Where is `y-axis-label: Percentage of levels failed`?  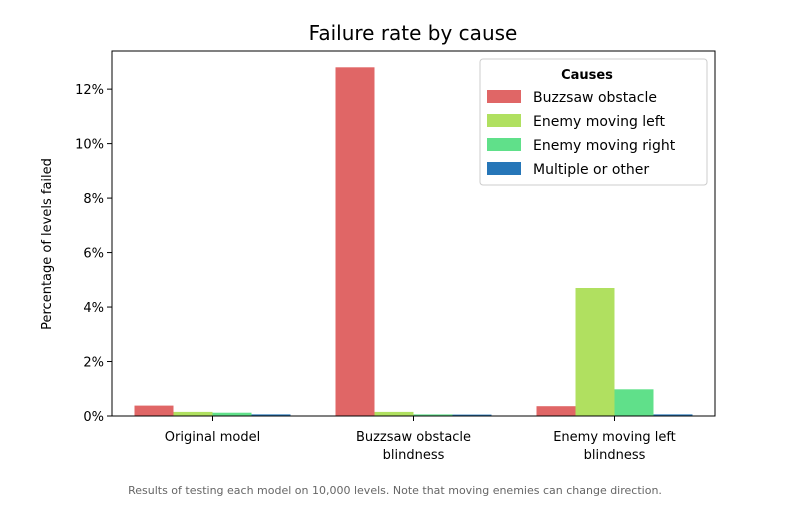 y-axis-label: Percentage of levels failed is located at coordinates (47, 244).